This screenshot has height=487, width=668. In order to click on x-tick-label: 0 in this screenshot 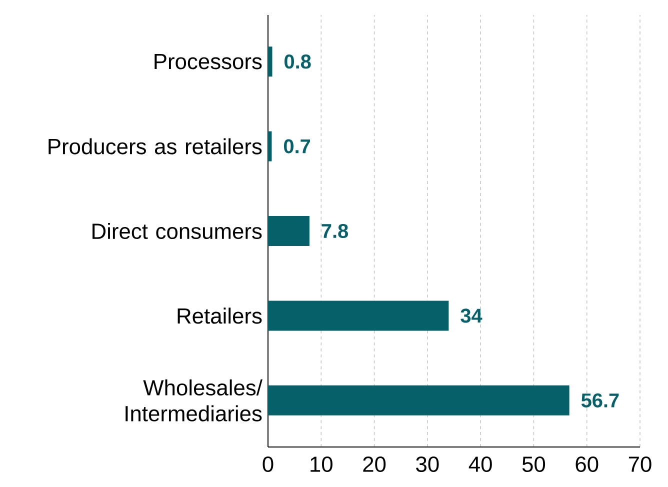, I will do `click(268, 464)`.